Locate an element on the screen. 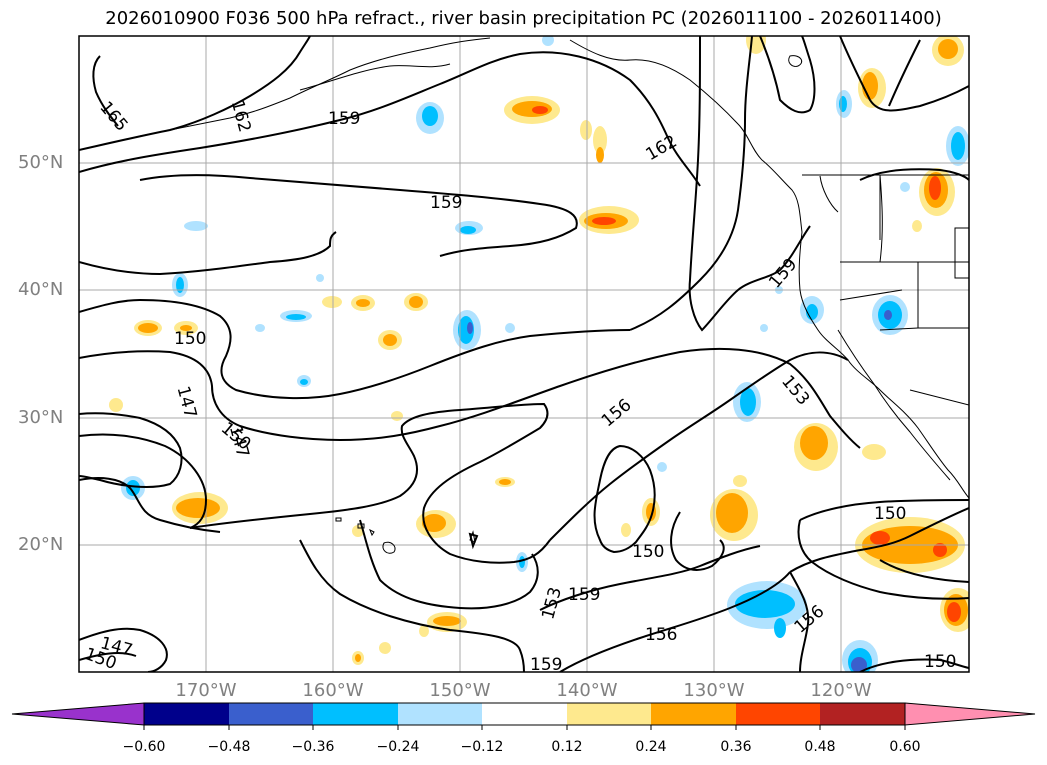 This screenshot has width=1047, height=765. latitude-label: 30°N is located at coordinates (41, 417).